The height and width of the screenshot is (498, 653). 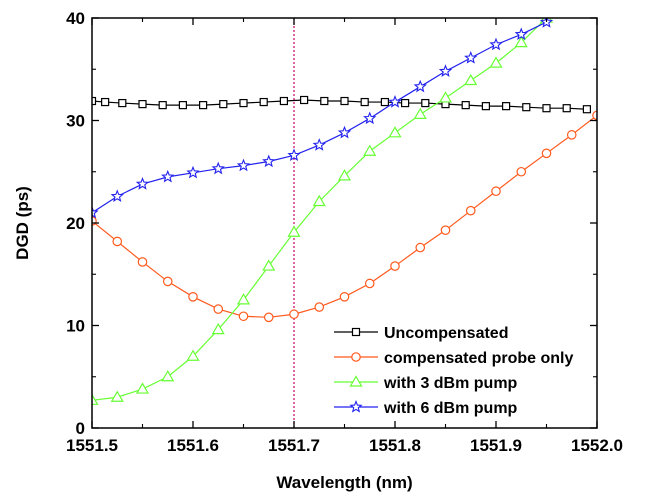 I want to click on x-tick-label: 1551.7, so click(x=294, y=445).